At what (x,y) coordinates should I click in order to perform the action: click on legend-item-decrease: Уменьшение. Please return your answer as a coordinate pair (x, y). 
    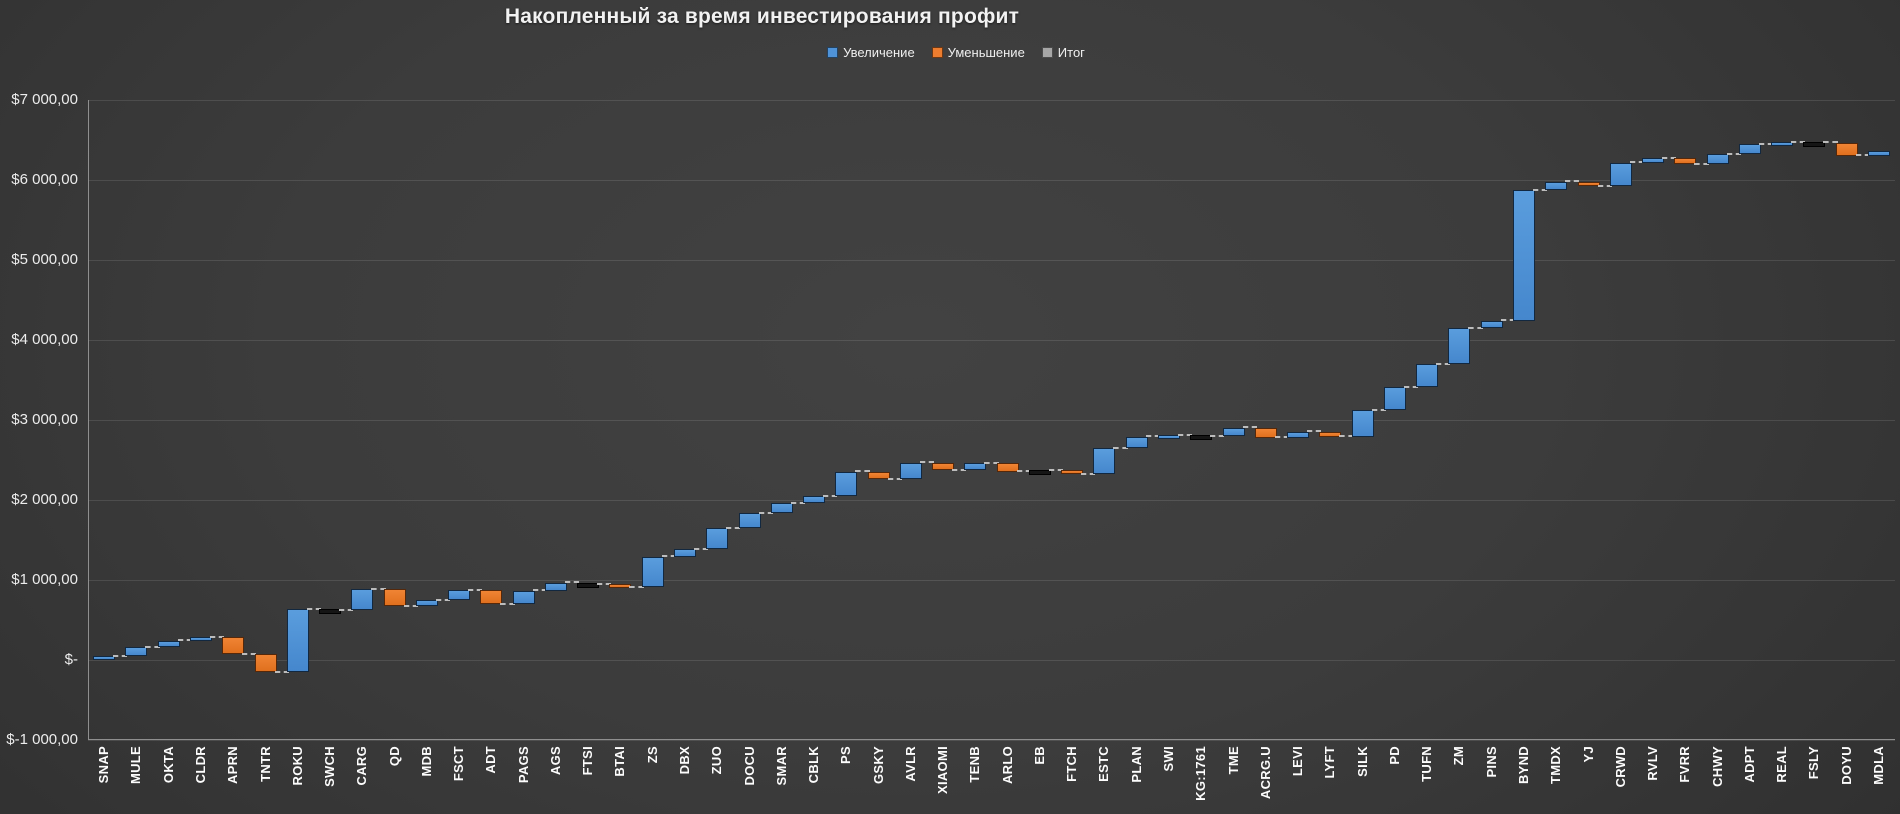
    Looking at the image, I should click on (978, 52).